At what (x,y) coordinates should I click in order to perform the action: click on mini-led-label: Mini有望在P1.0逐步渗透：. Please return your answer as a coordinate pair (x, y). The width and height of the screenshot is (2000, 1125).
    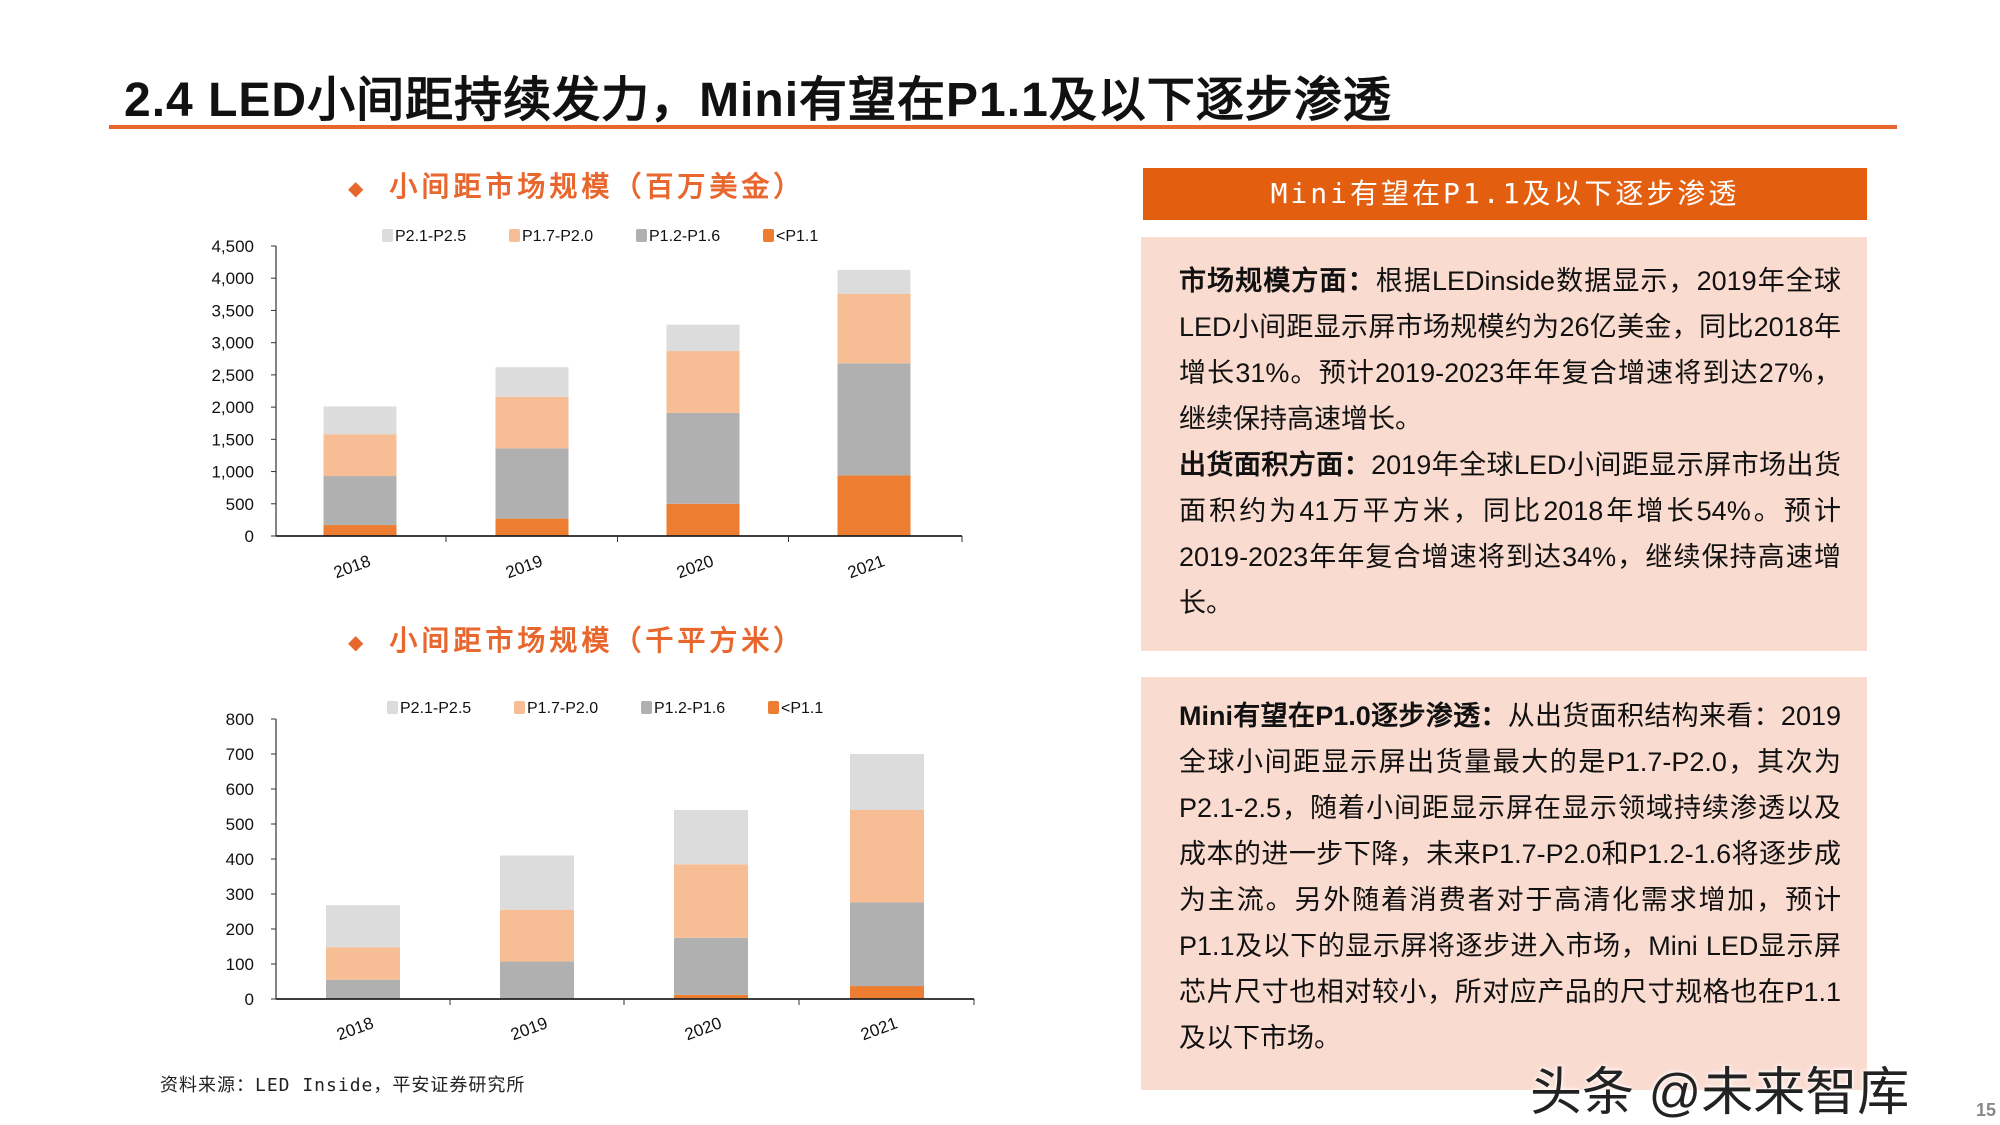
    Looking at the image, I should click on (1343, 716).